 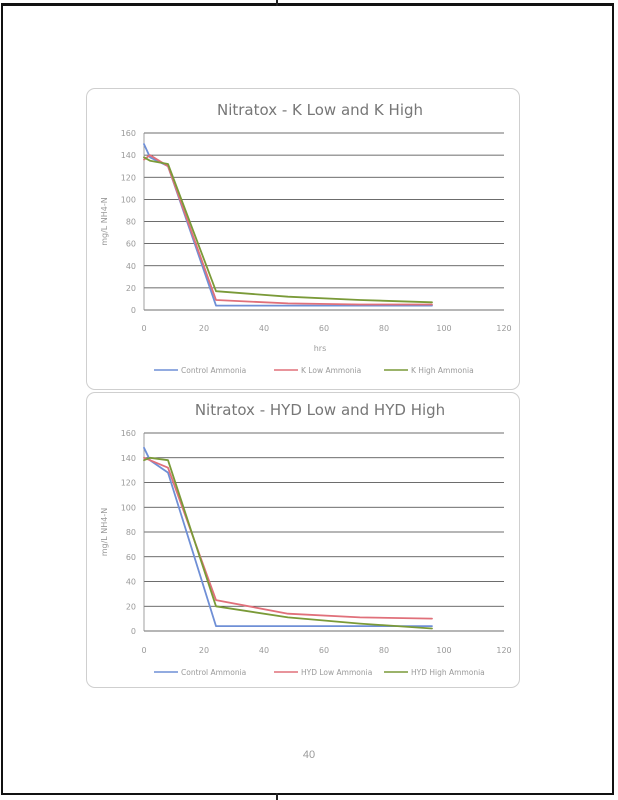 What do you see at coordinates (320, 348) in the screenshot?
I see `x-axis-label: hrs` at bounding box center [320, 348].